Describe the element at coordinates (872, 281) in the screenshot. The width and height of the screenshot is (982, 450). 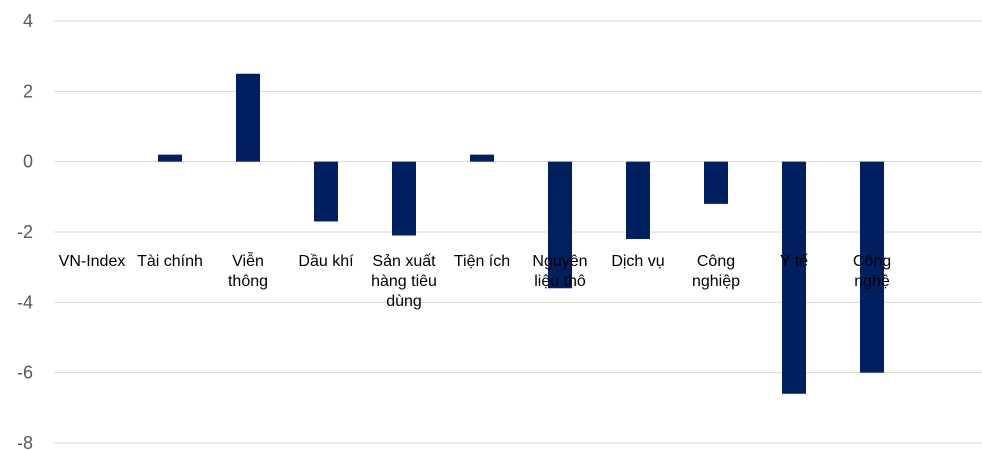
I see `x-tick-label-line: nghệ` at that location.